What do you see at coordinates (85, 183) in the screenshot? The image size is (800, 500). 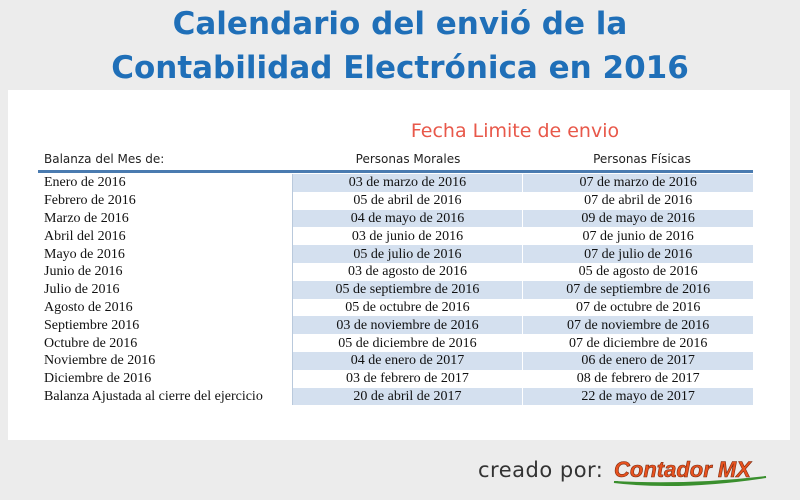 I see `row-month: Enero de 2016` at bounding box center [85, 183].